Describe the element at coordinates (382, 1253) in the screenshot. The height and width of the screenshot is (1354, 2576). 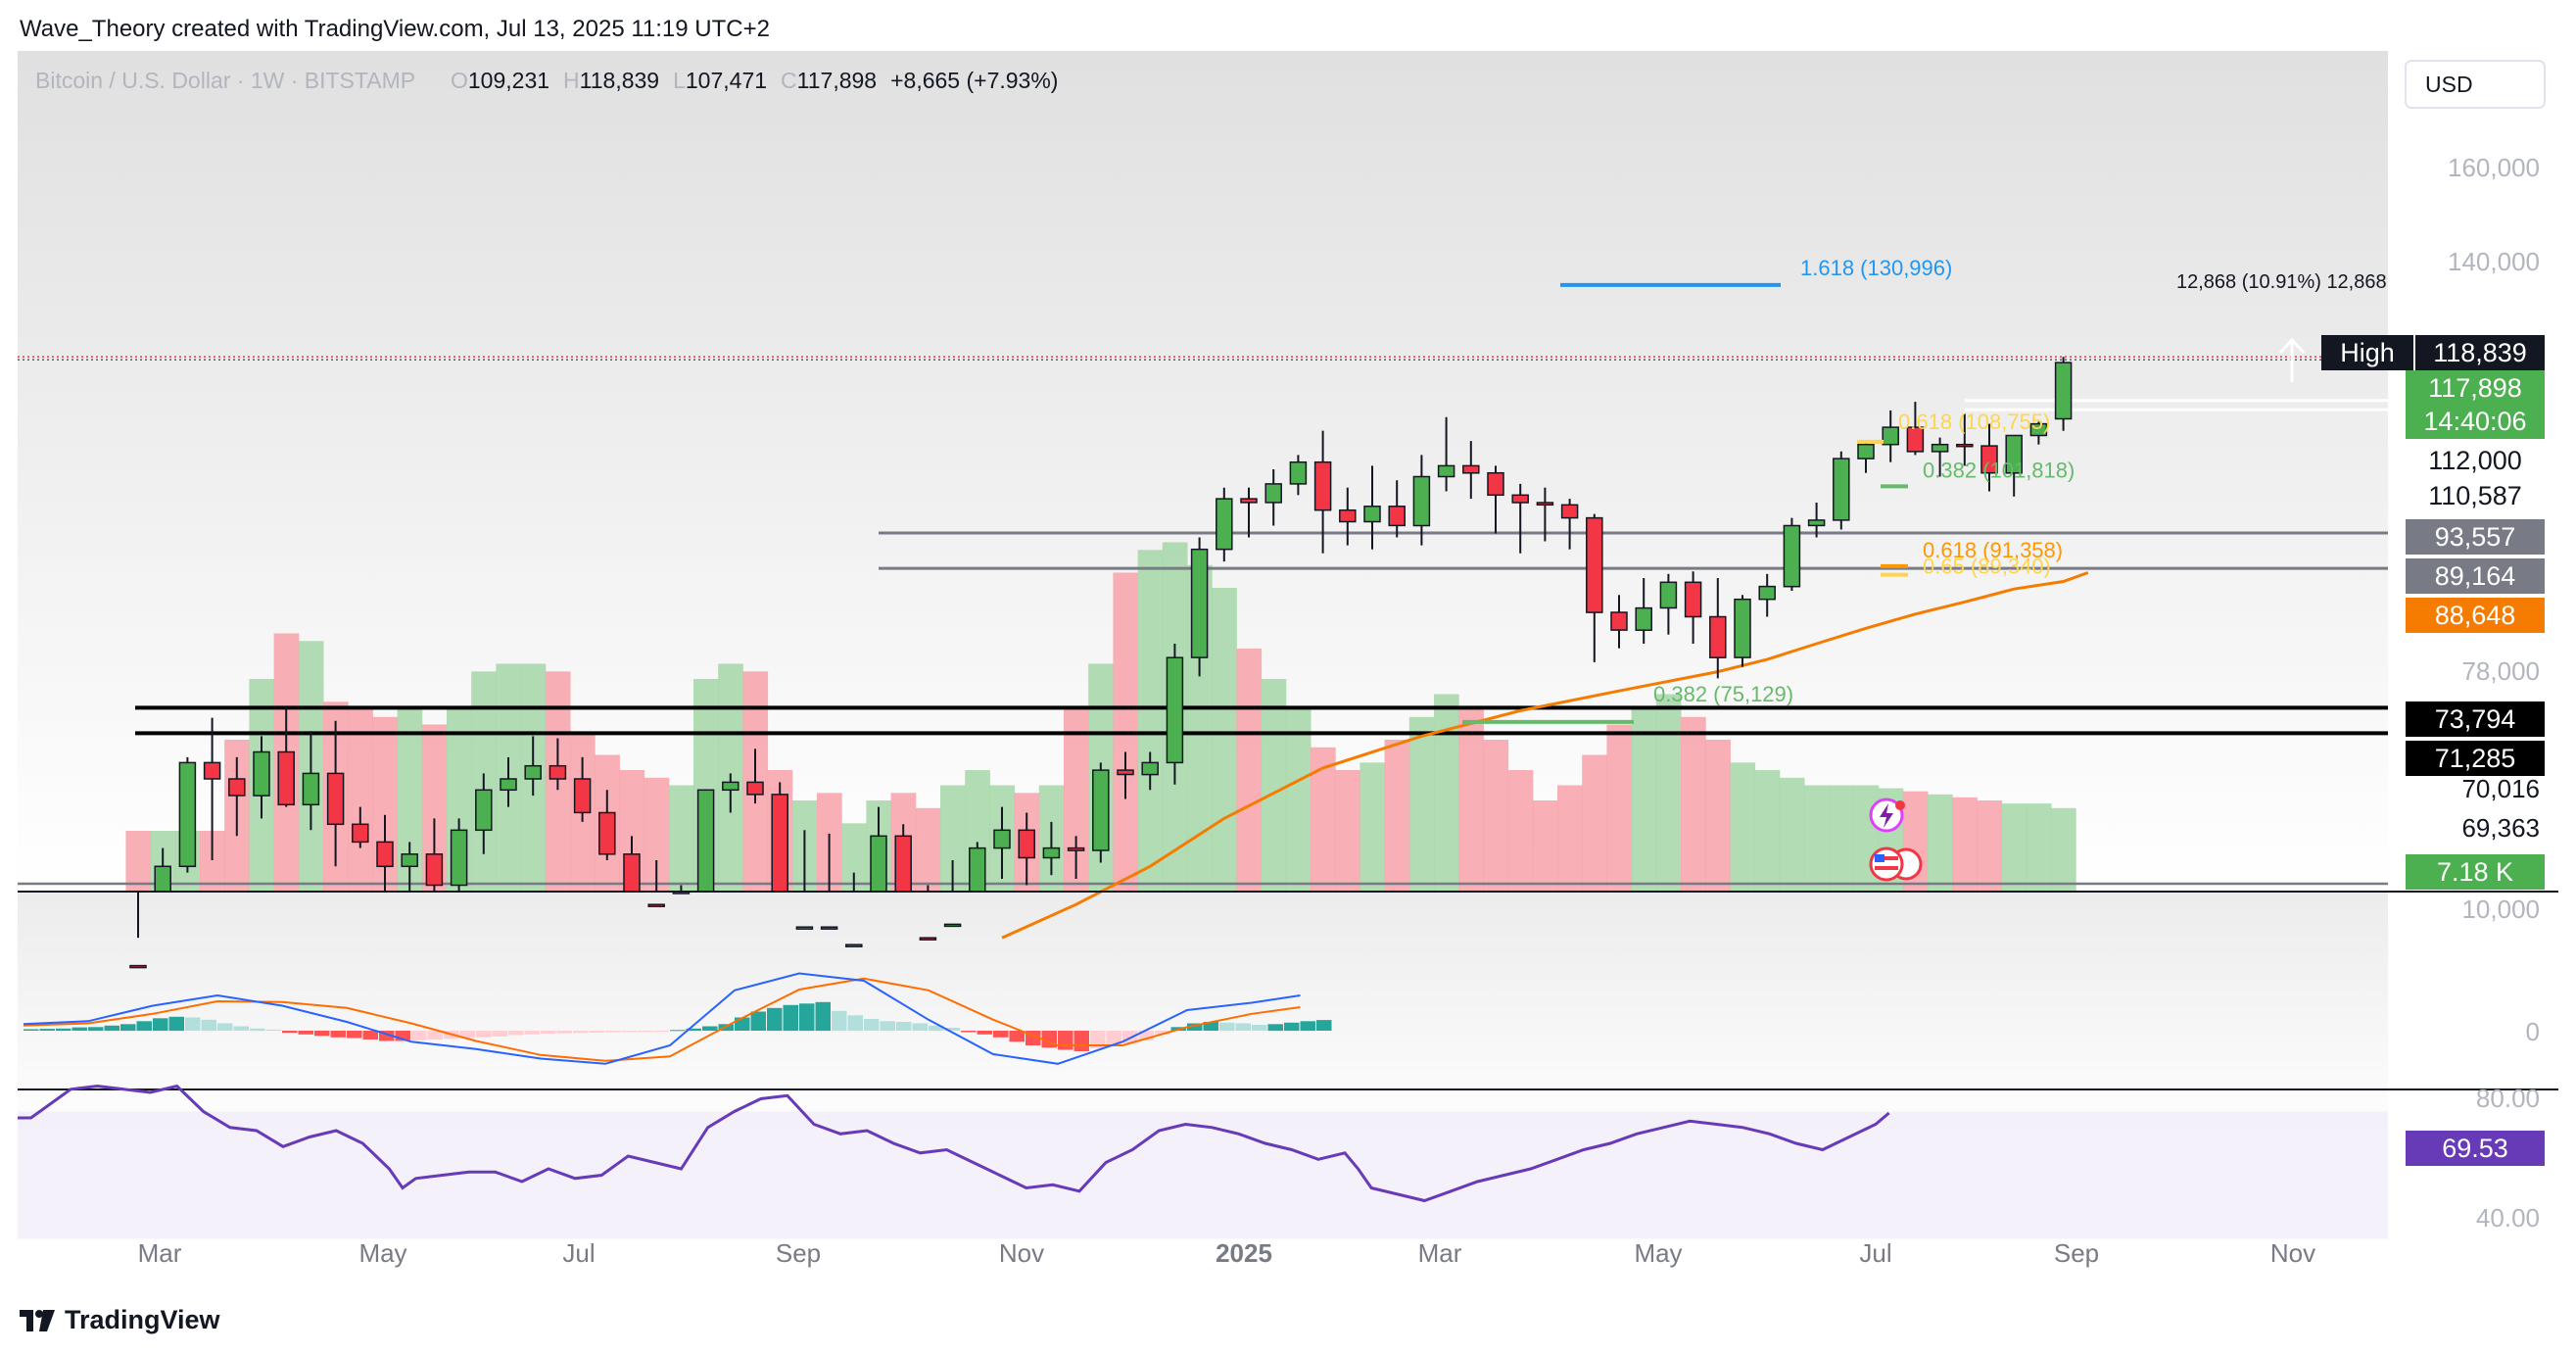
I see `x-tick-label: May` at that location.